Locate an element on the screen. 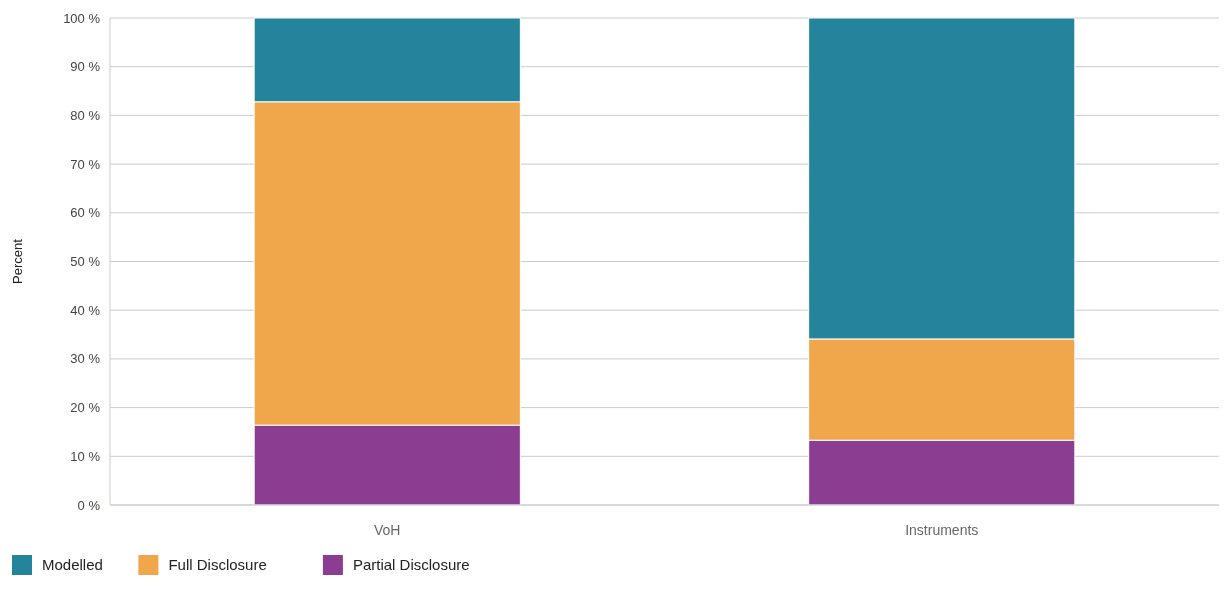 The image size is (1229, 589). y-tick-label: 70 % is located at coordinates (85, 164).